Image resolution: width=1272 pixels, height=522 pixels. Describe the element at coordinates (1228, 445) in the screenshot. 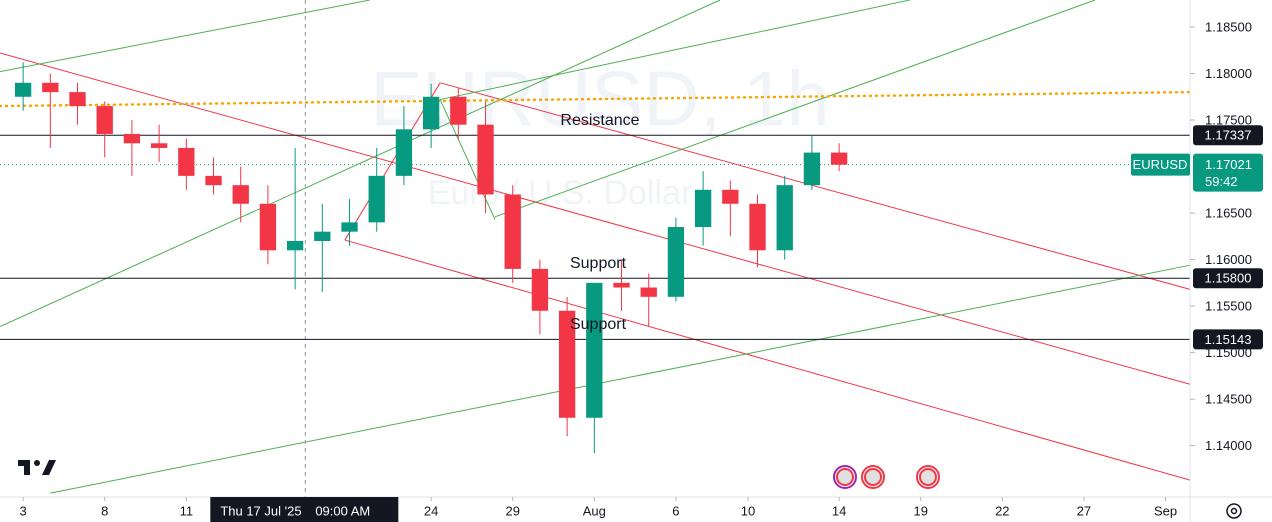

I see `y-tick-label: 1.14000` at that location.